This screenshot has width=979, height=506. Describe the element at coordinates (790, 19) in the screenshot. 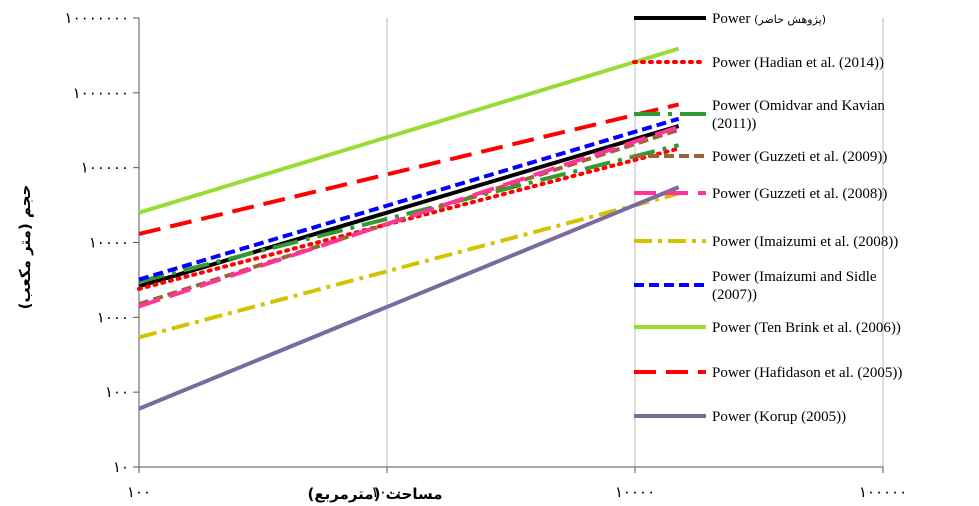

I see `legend-label-rest: (پژوهش حاضر)` at that location.